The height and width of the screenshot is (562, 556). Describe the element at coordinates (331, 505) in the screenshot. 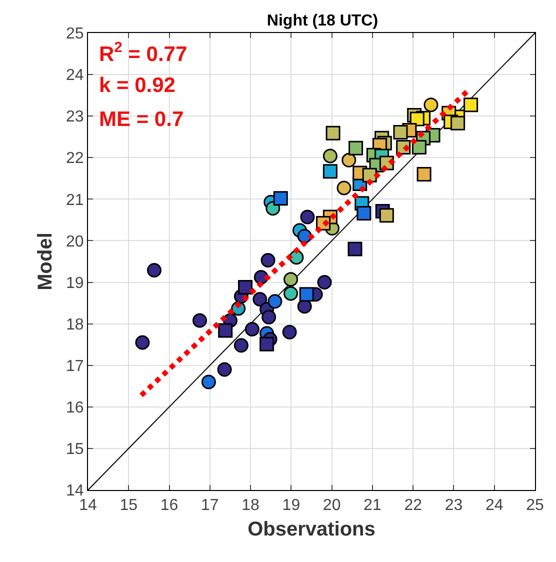

I see `x-tick-label: 20` at that location.